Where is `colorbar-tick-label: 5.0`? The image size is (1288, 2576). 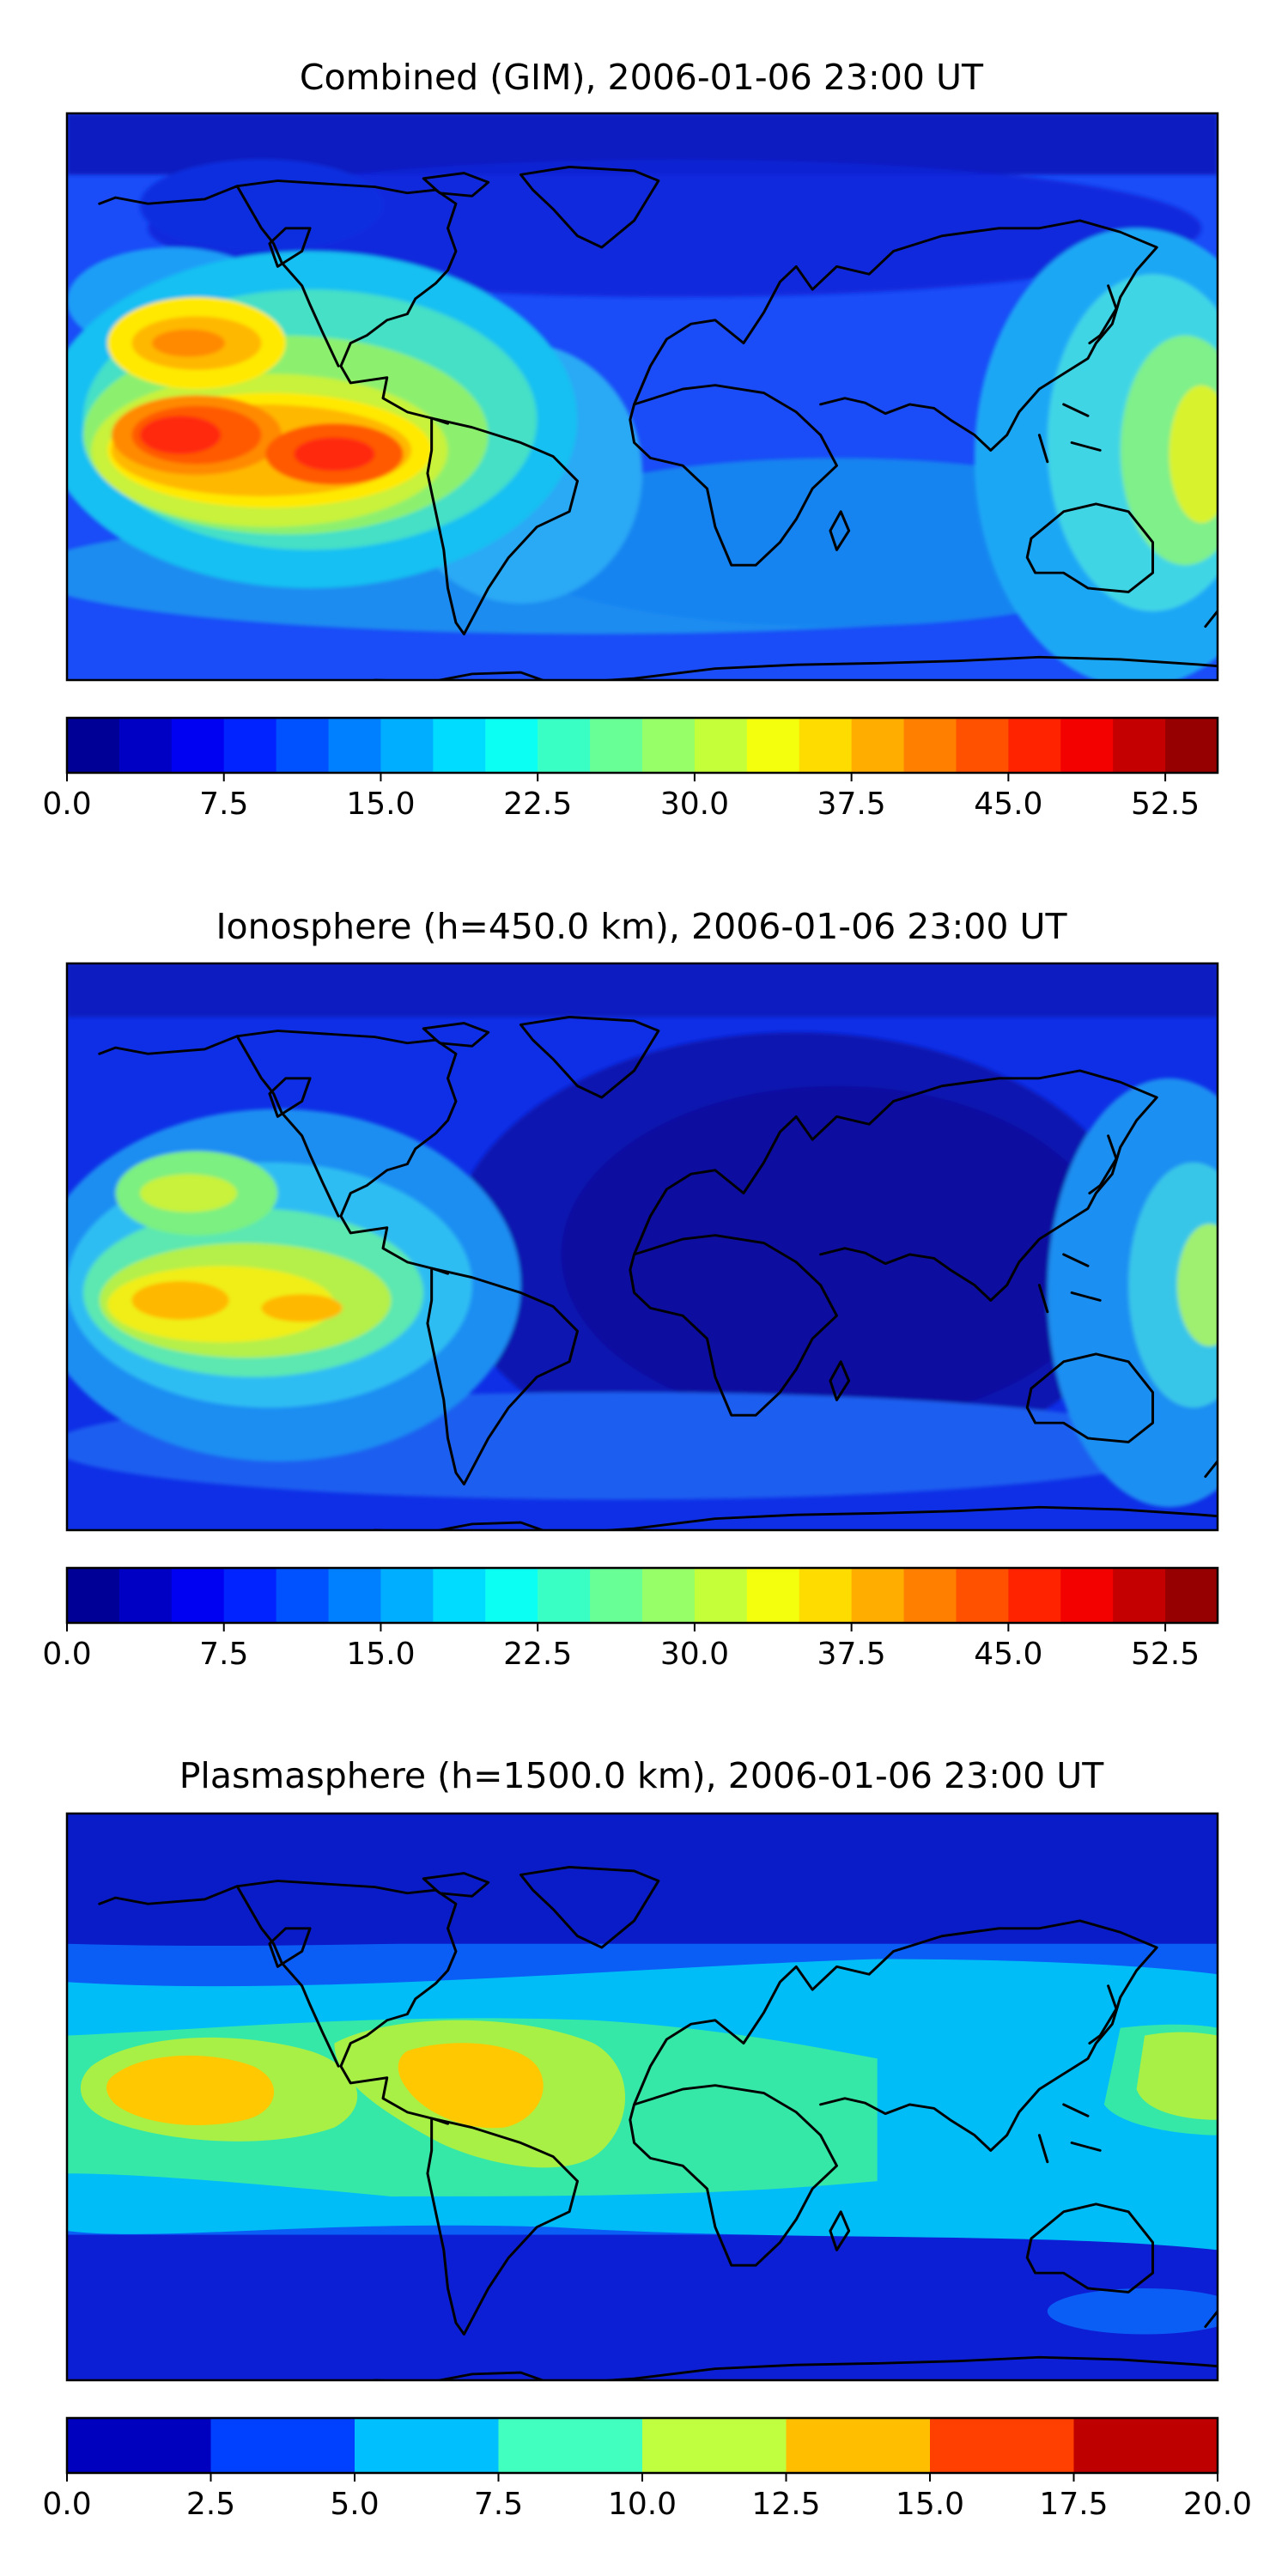 colorbar-tick-label: 5.0 is located at coordinates (355, 2504).